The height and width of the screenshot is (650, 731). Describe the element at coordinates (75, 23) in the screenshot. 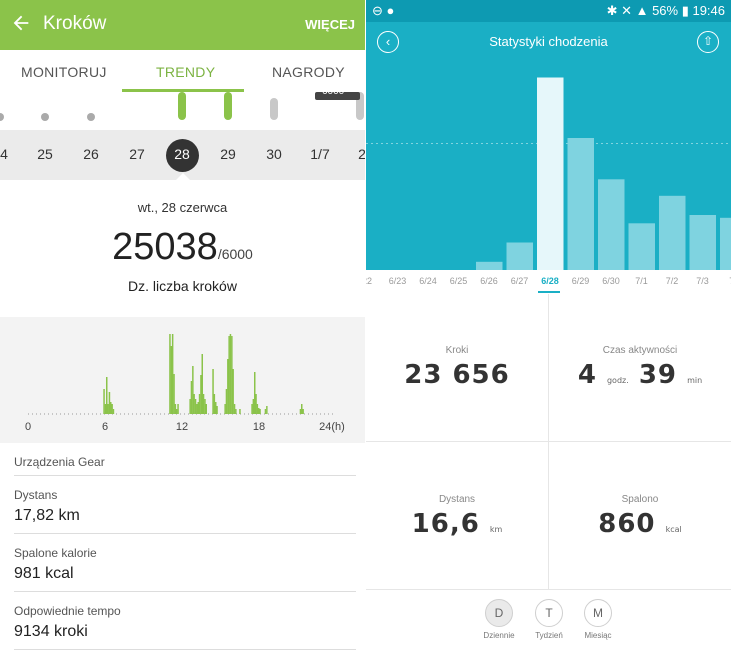

I see `page-title: Kroków` at that location.